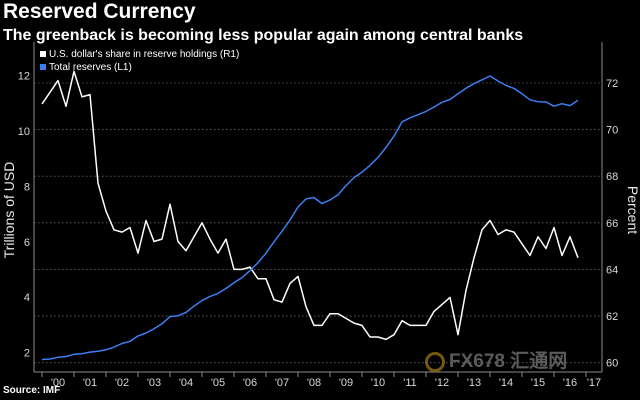 Image resolution: width=640 pixels, height=400 pixels. Describe the element at coordinates (186, 383) in the screenshot. I see `x-tick-label: '04` at that location.